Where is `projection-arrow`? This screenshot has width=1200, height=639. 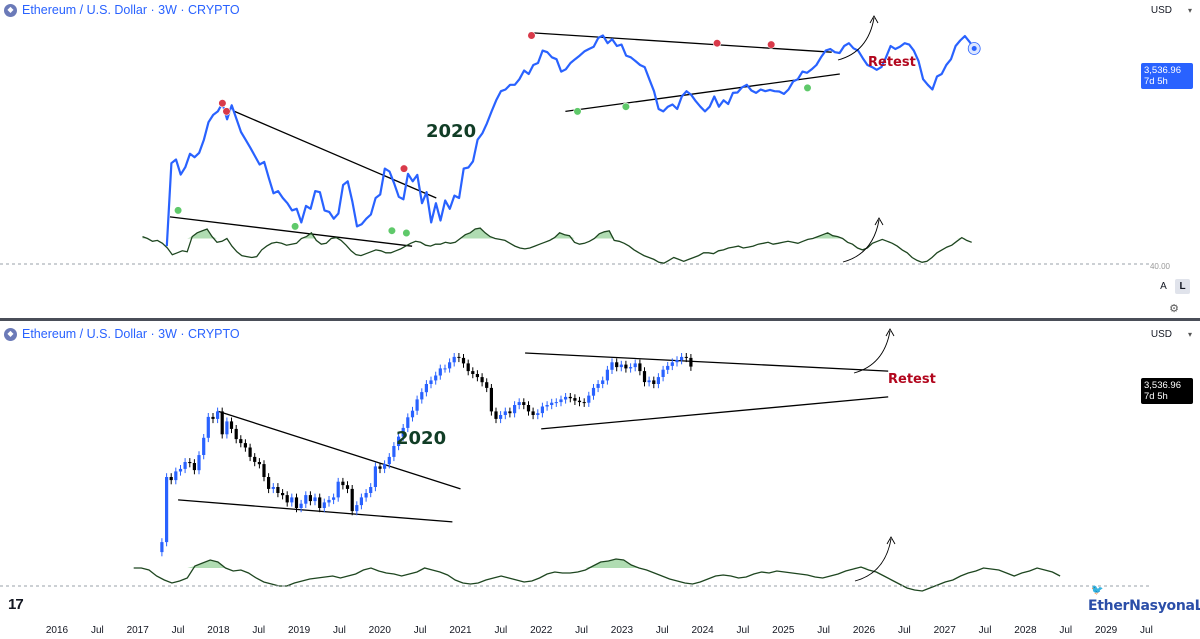 projection-arrow is located at coordinates (856, 39).